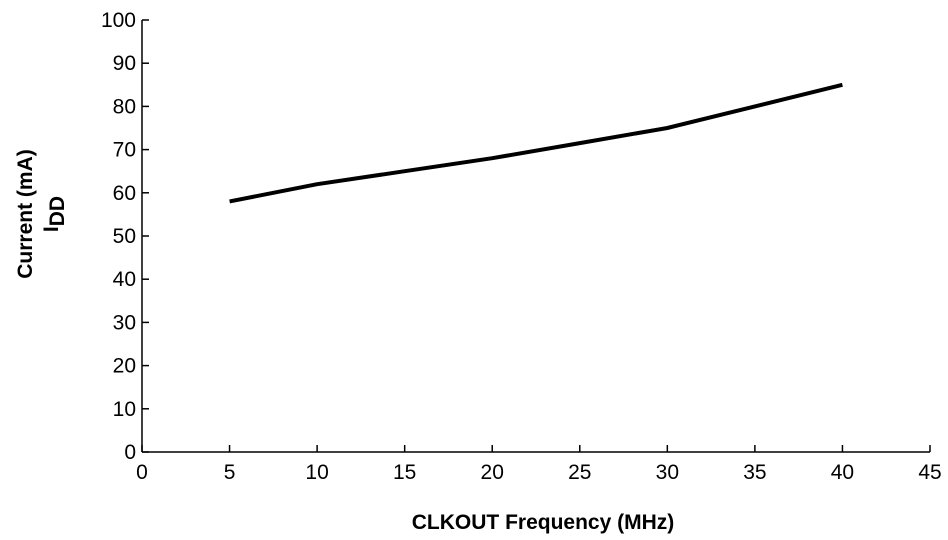 Image resolution: width=948 pixels, height=540 pixels. Describe the element at coordinates (667, 472) in the screenshot. I see `x-tick-label: 30` at that location.